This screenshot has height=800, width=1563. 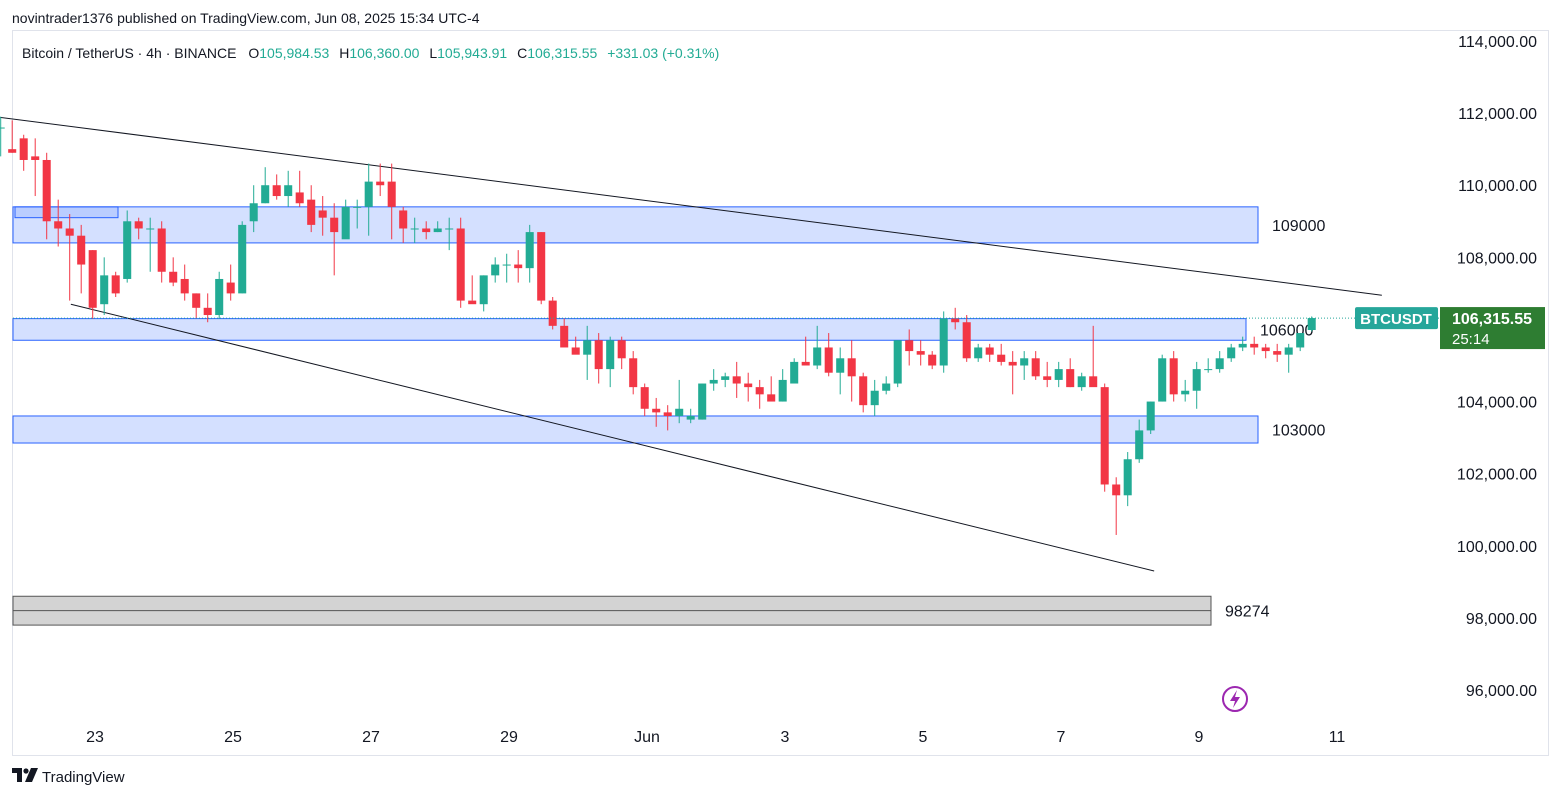 I want to click on x-tick-label: 25, so click(x=233, y=737).